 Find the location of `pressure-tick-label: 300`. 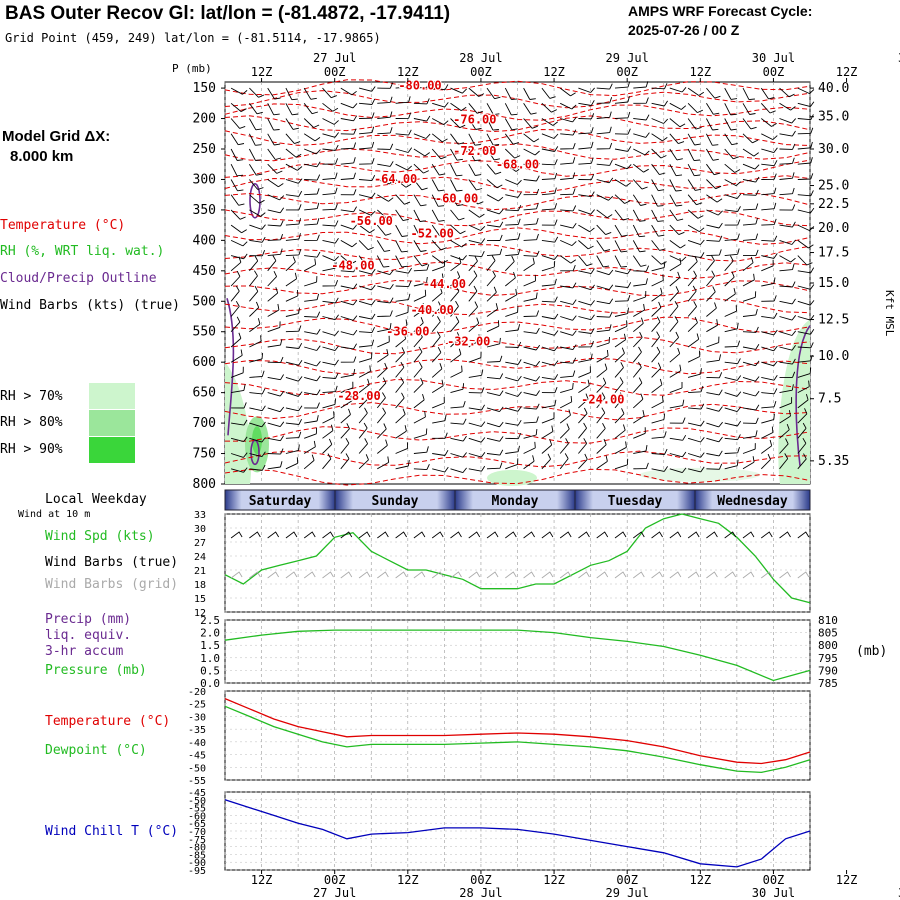

pressure-tick-label: 300 is located at coordinates (204, 179).